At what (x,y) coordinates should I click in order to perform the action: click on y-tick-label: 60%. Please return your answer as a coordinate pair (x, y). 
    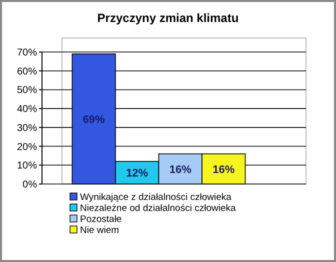
    Looking at the image, I should click on (27, 72).